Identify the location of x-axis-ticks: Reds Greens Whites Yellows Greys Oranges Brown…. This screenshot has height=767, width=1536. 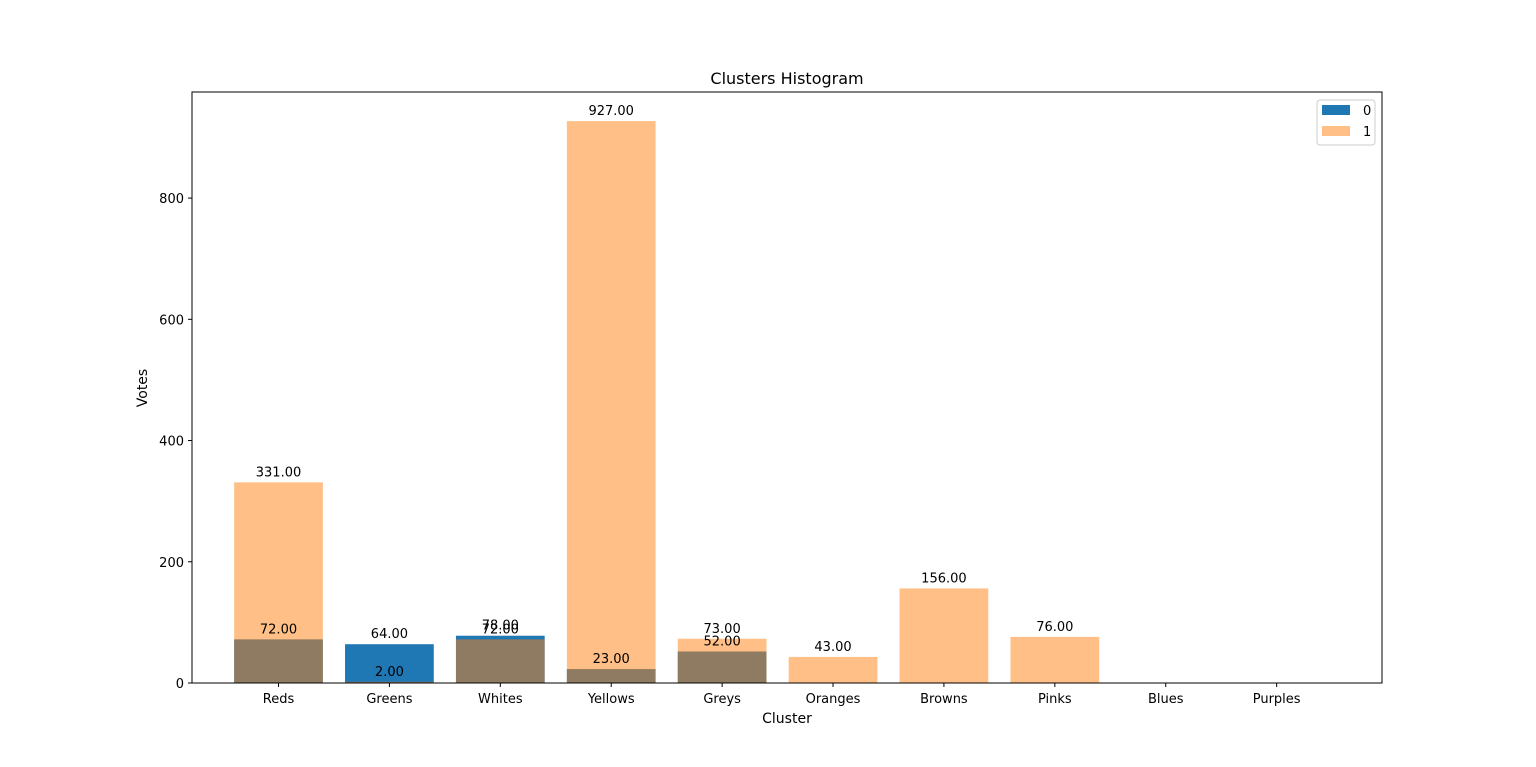
(782, 695).